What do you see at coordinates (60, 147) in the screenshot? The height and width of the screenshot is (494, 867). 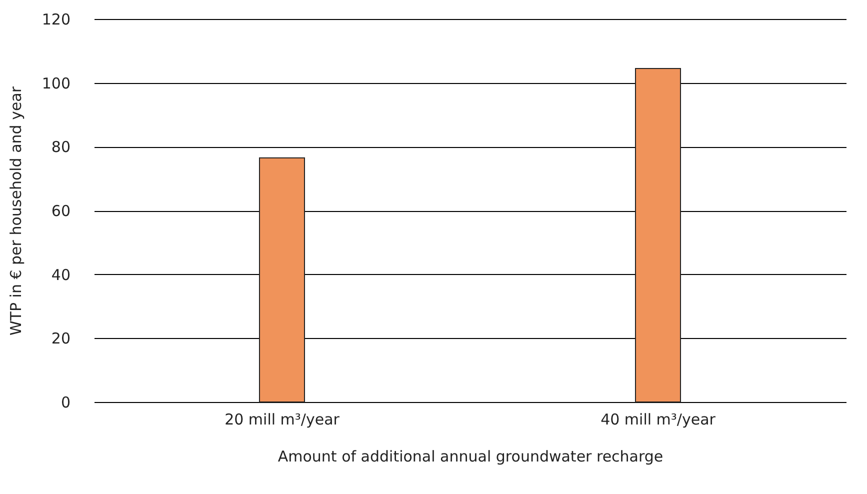 I see `y-tick-label: 80` at bounding box center [60, 147].